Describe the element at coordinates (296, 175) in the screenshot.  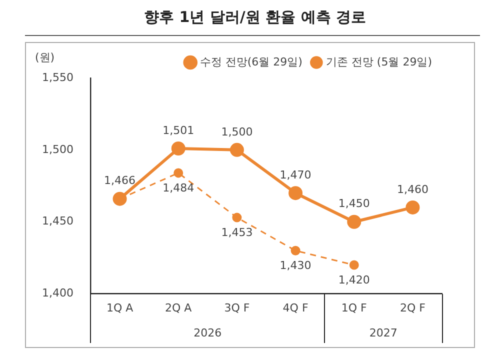
I see `data-label: 1,470` at that location.